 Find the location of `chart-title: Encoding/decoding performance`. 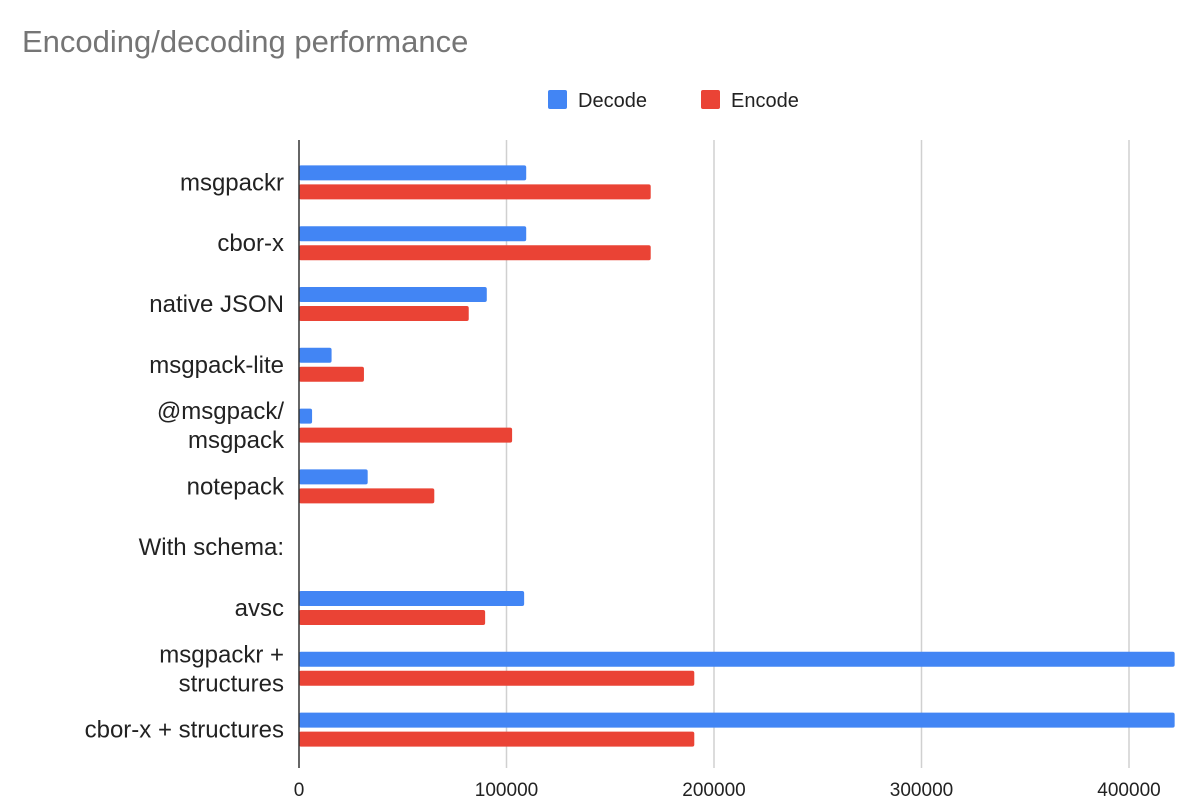

chart-title: Encoding/decoding performance is located at coordinates (245, 41).